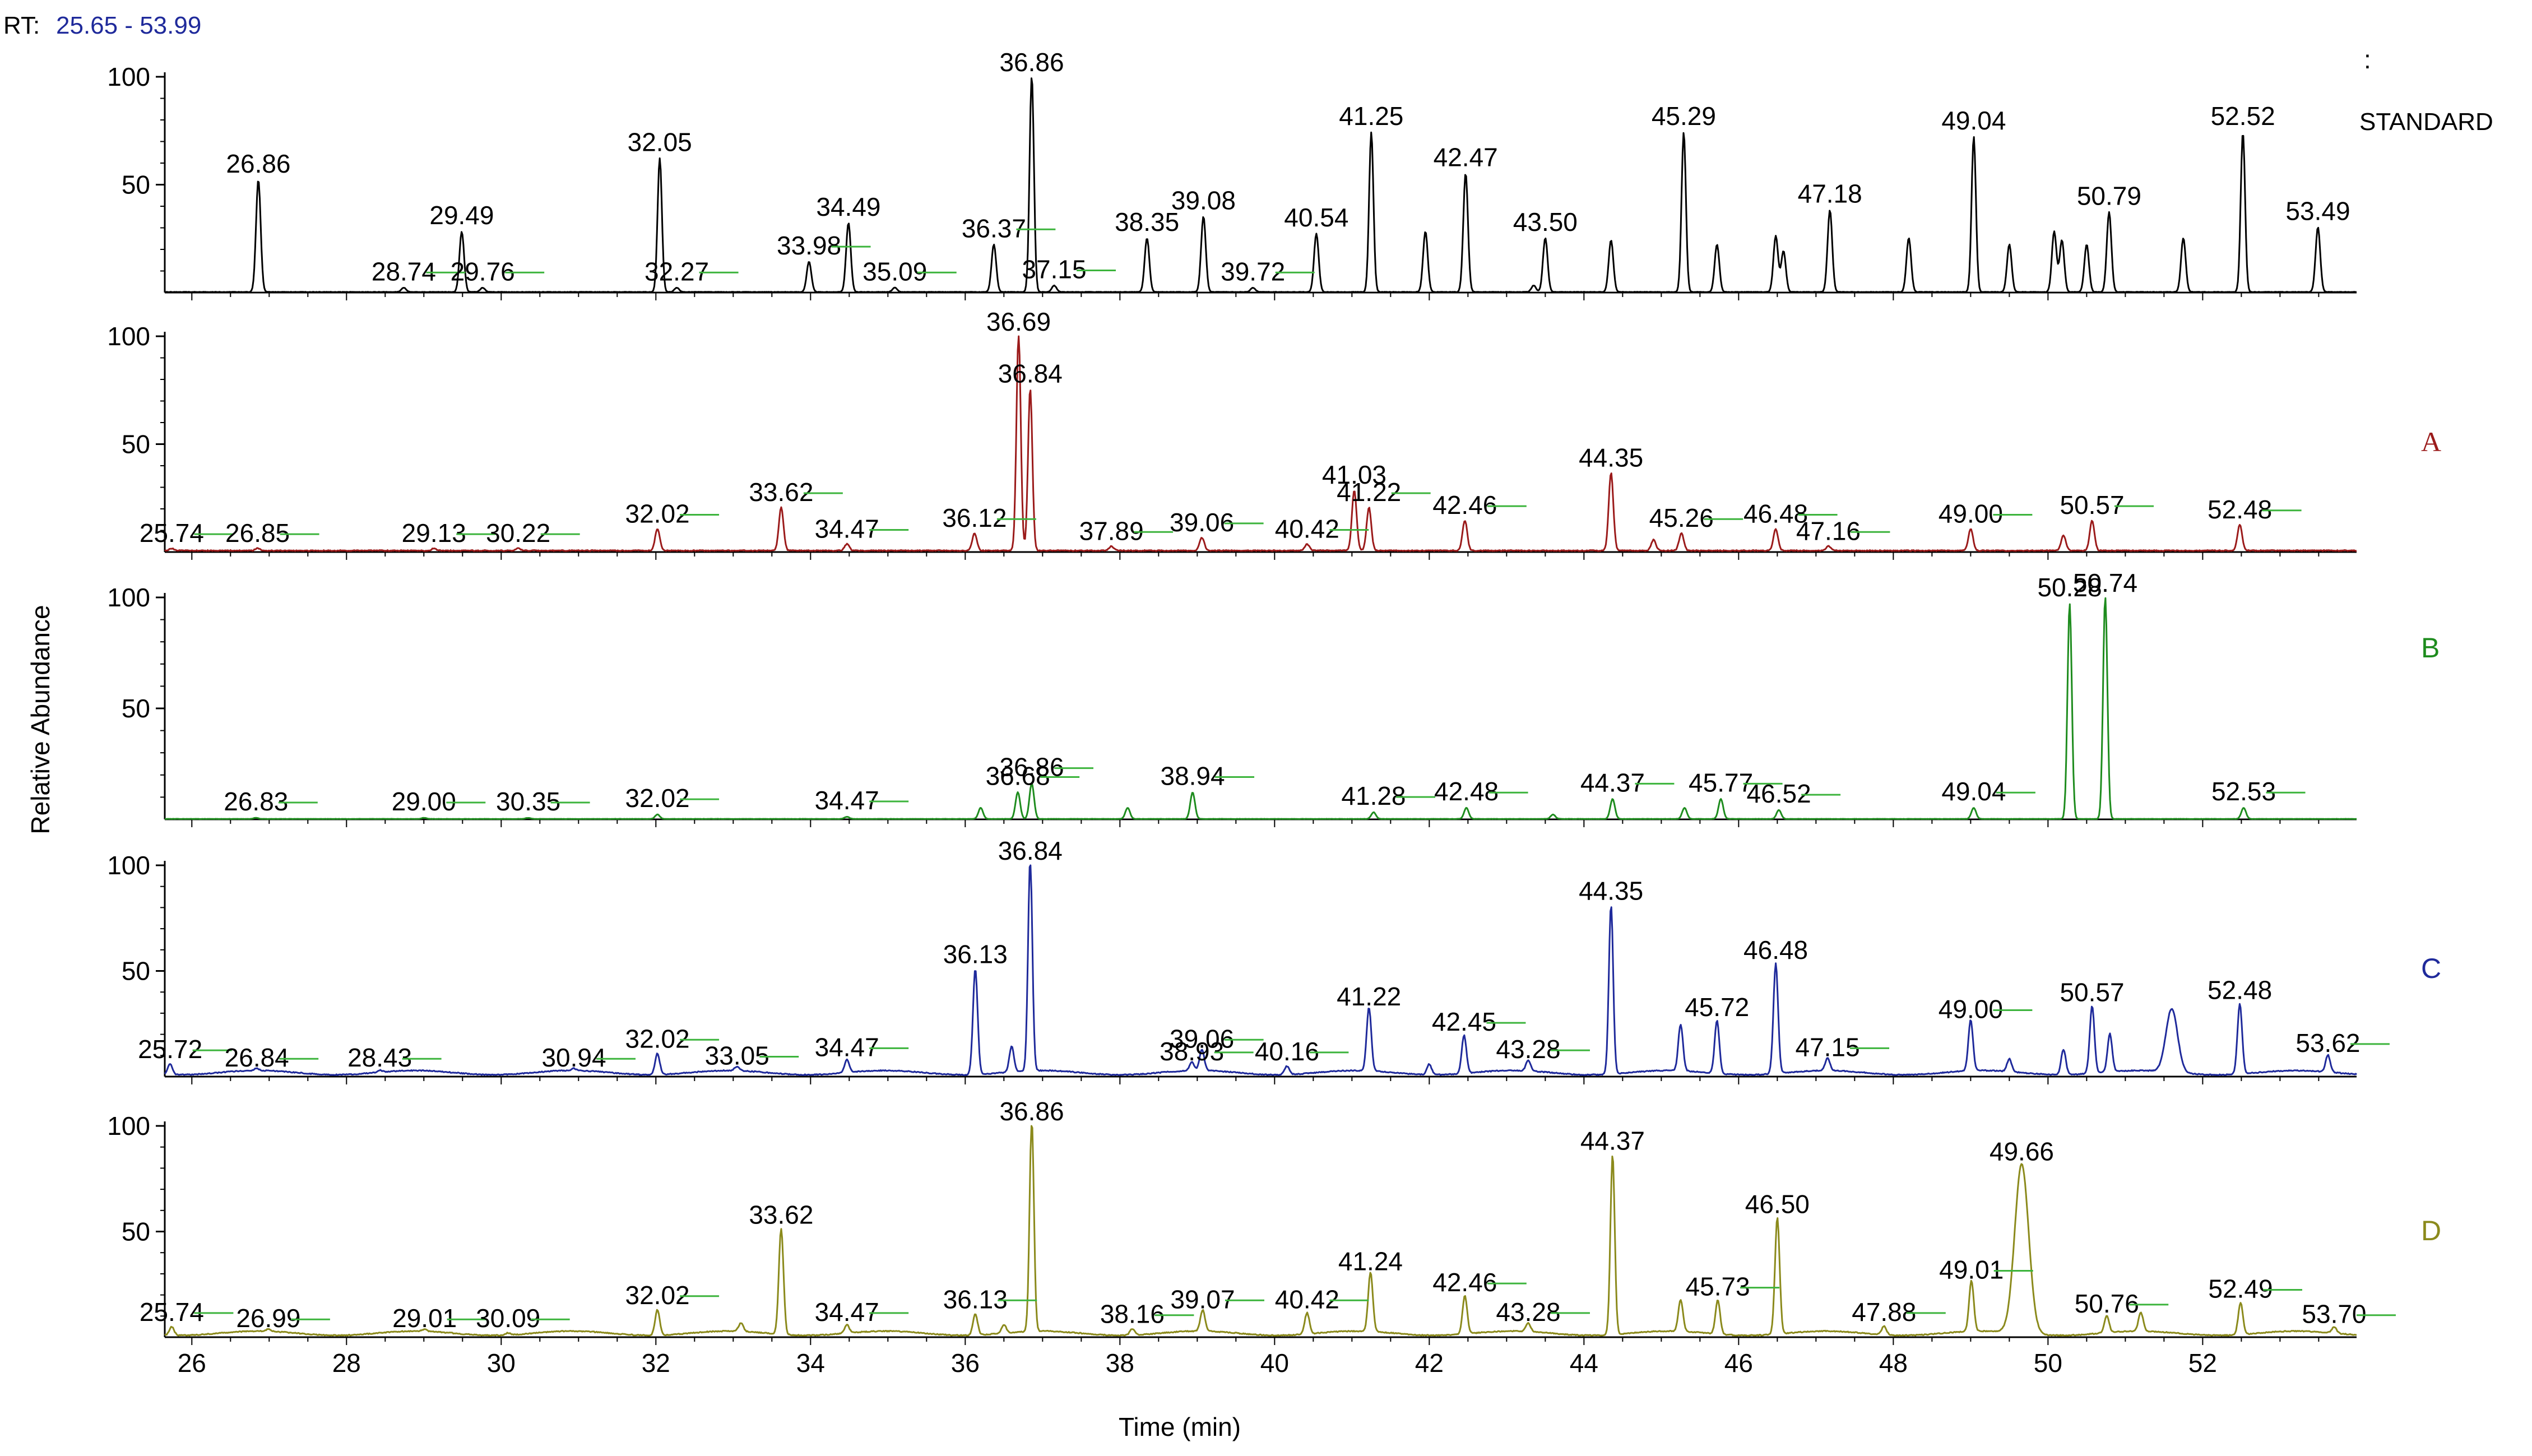 The image size is (2532, 1456). I want to click on peak-label: 50.28, so click(2069, 587).